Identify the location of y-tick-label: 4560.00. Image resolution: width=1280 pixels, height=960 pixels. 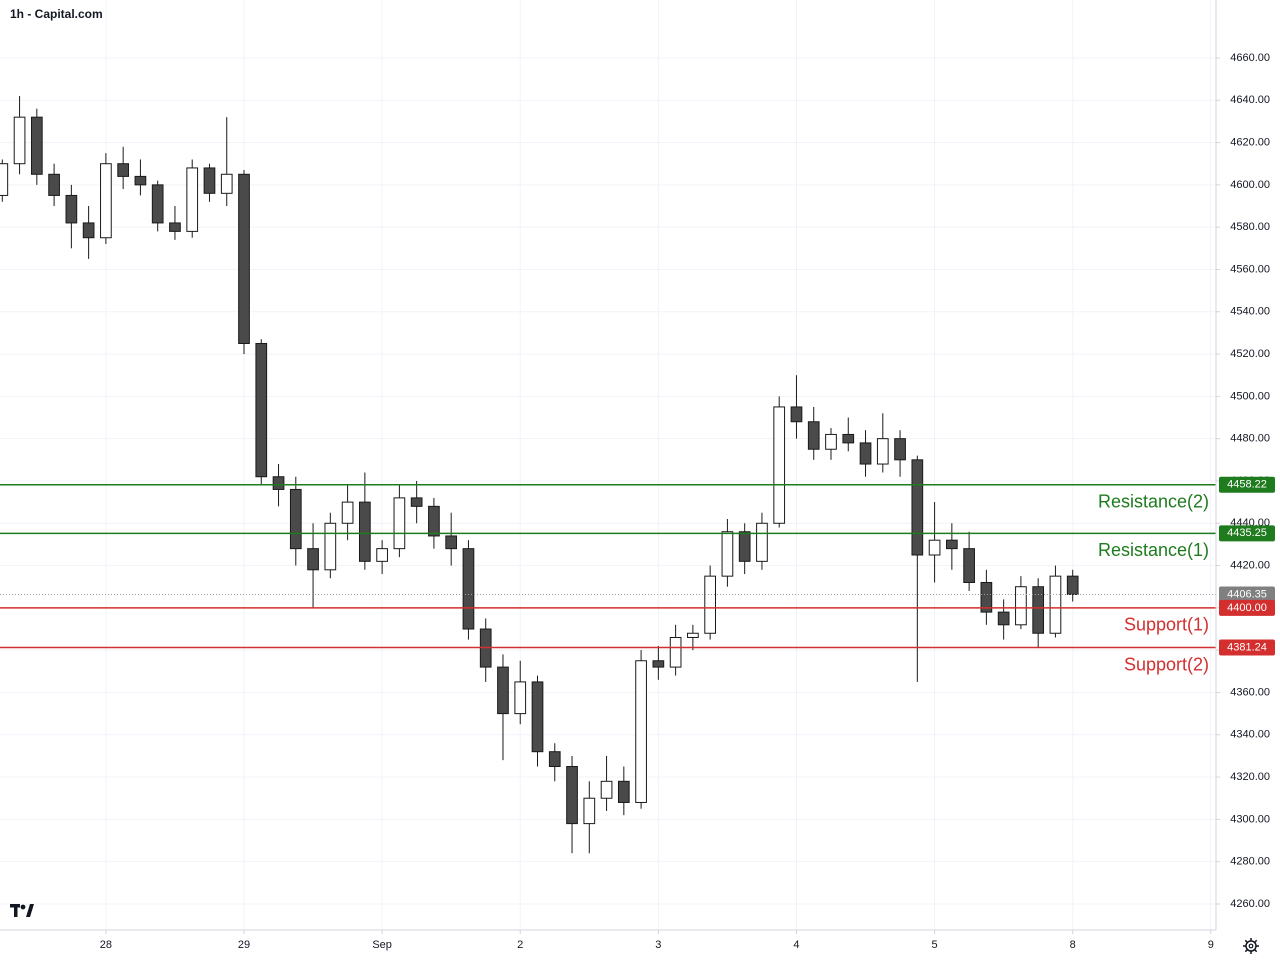
(1250, 269).